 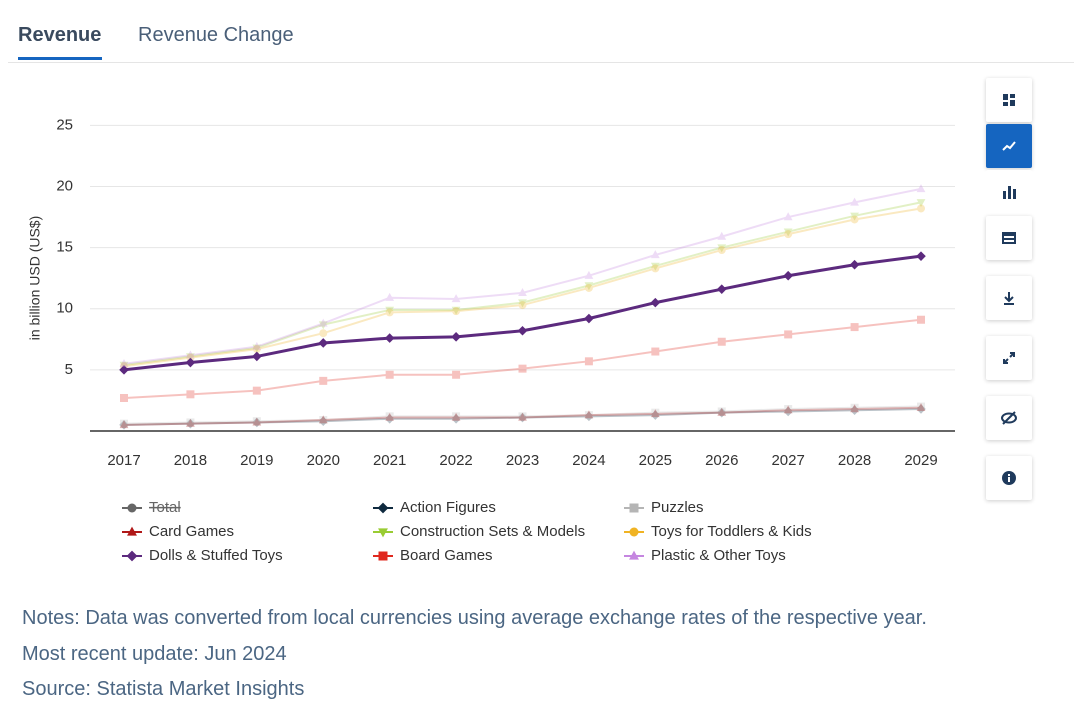 What do you see at coordinates (216, 35) in the screenshot?
I see `tab: Revenue Change` at bounding box center [216, 35].